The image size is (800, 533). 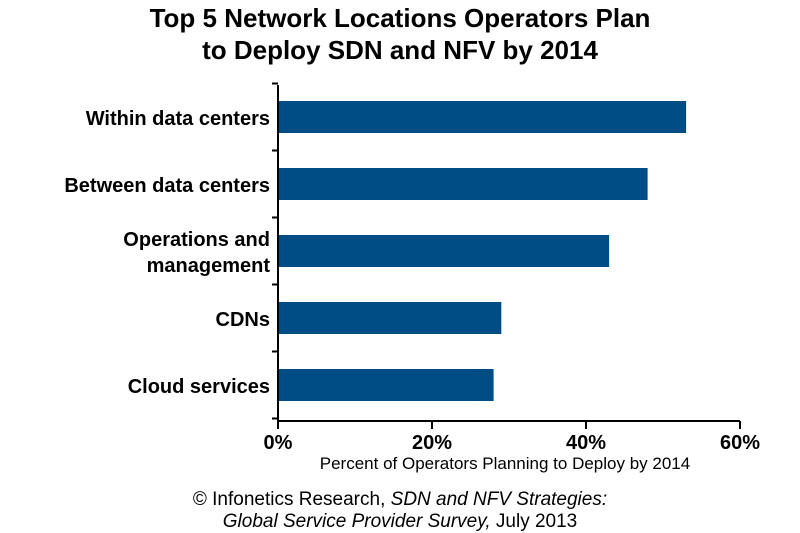 What do you see at coordinates (178, 119) in the screenshot?
I see `category-label-1: Within data centers` at bounding box center [178, 119].